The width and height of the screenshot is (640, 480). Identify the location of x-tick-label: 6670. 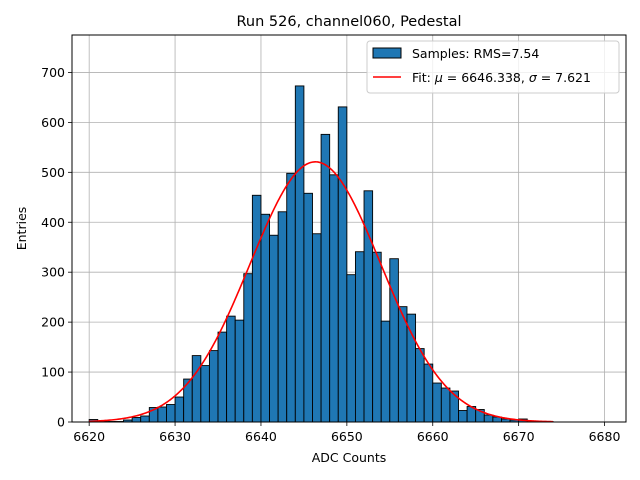
(519, 436).